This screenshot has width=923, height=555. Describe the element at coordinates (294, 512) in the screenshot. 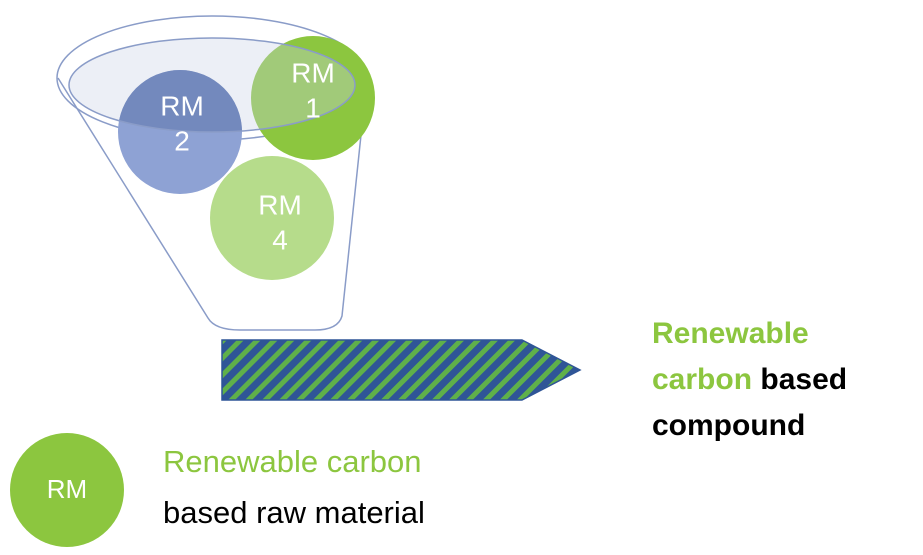

I see `legend-text: based raw material` at that location.